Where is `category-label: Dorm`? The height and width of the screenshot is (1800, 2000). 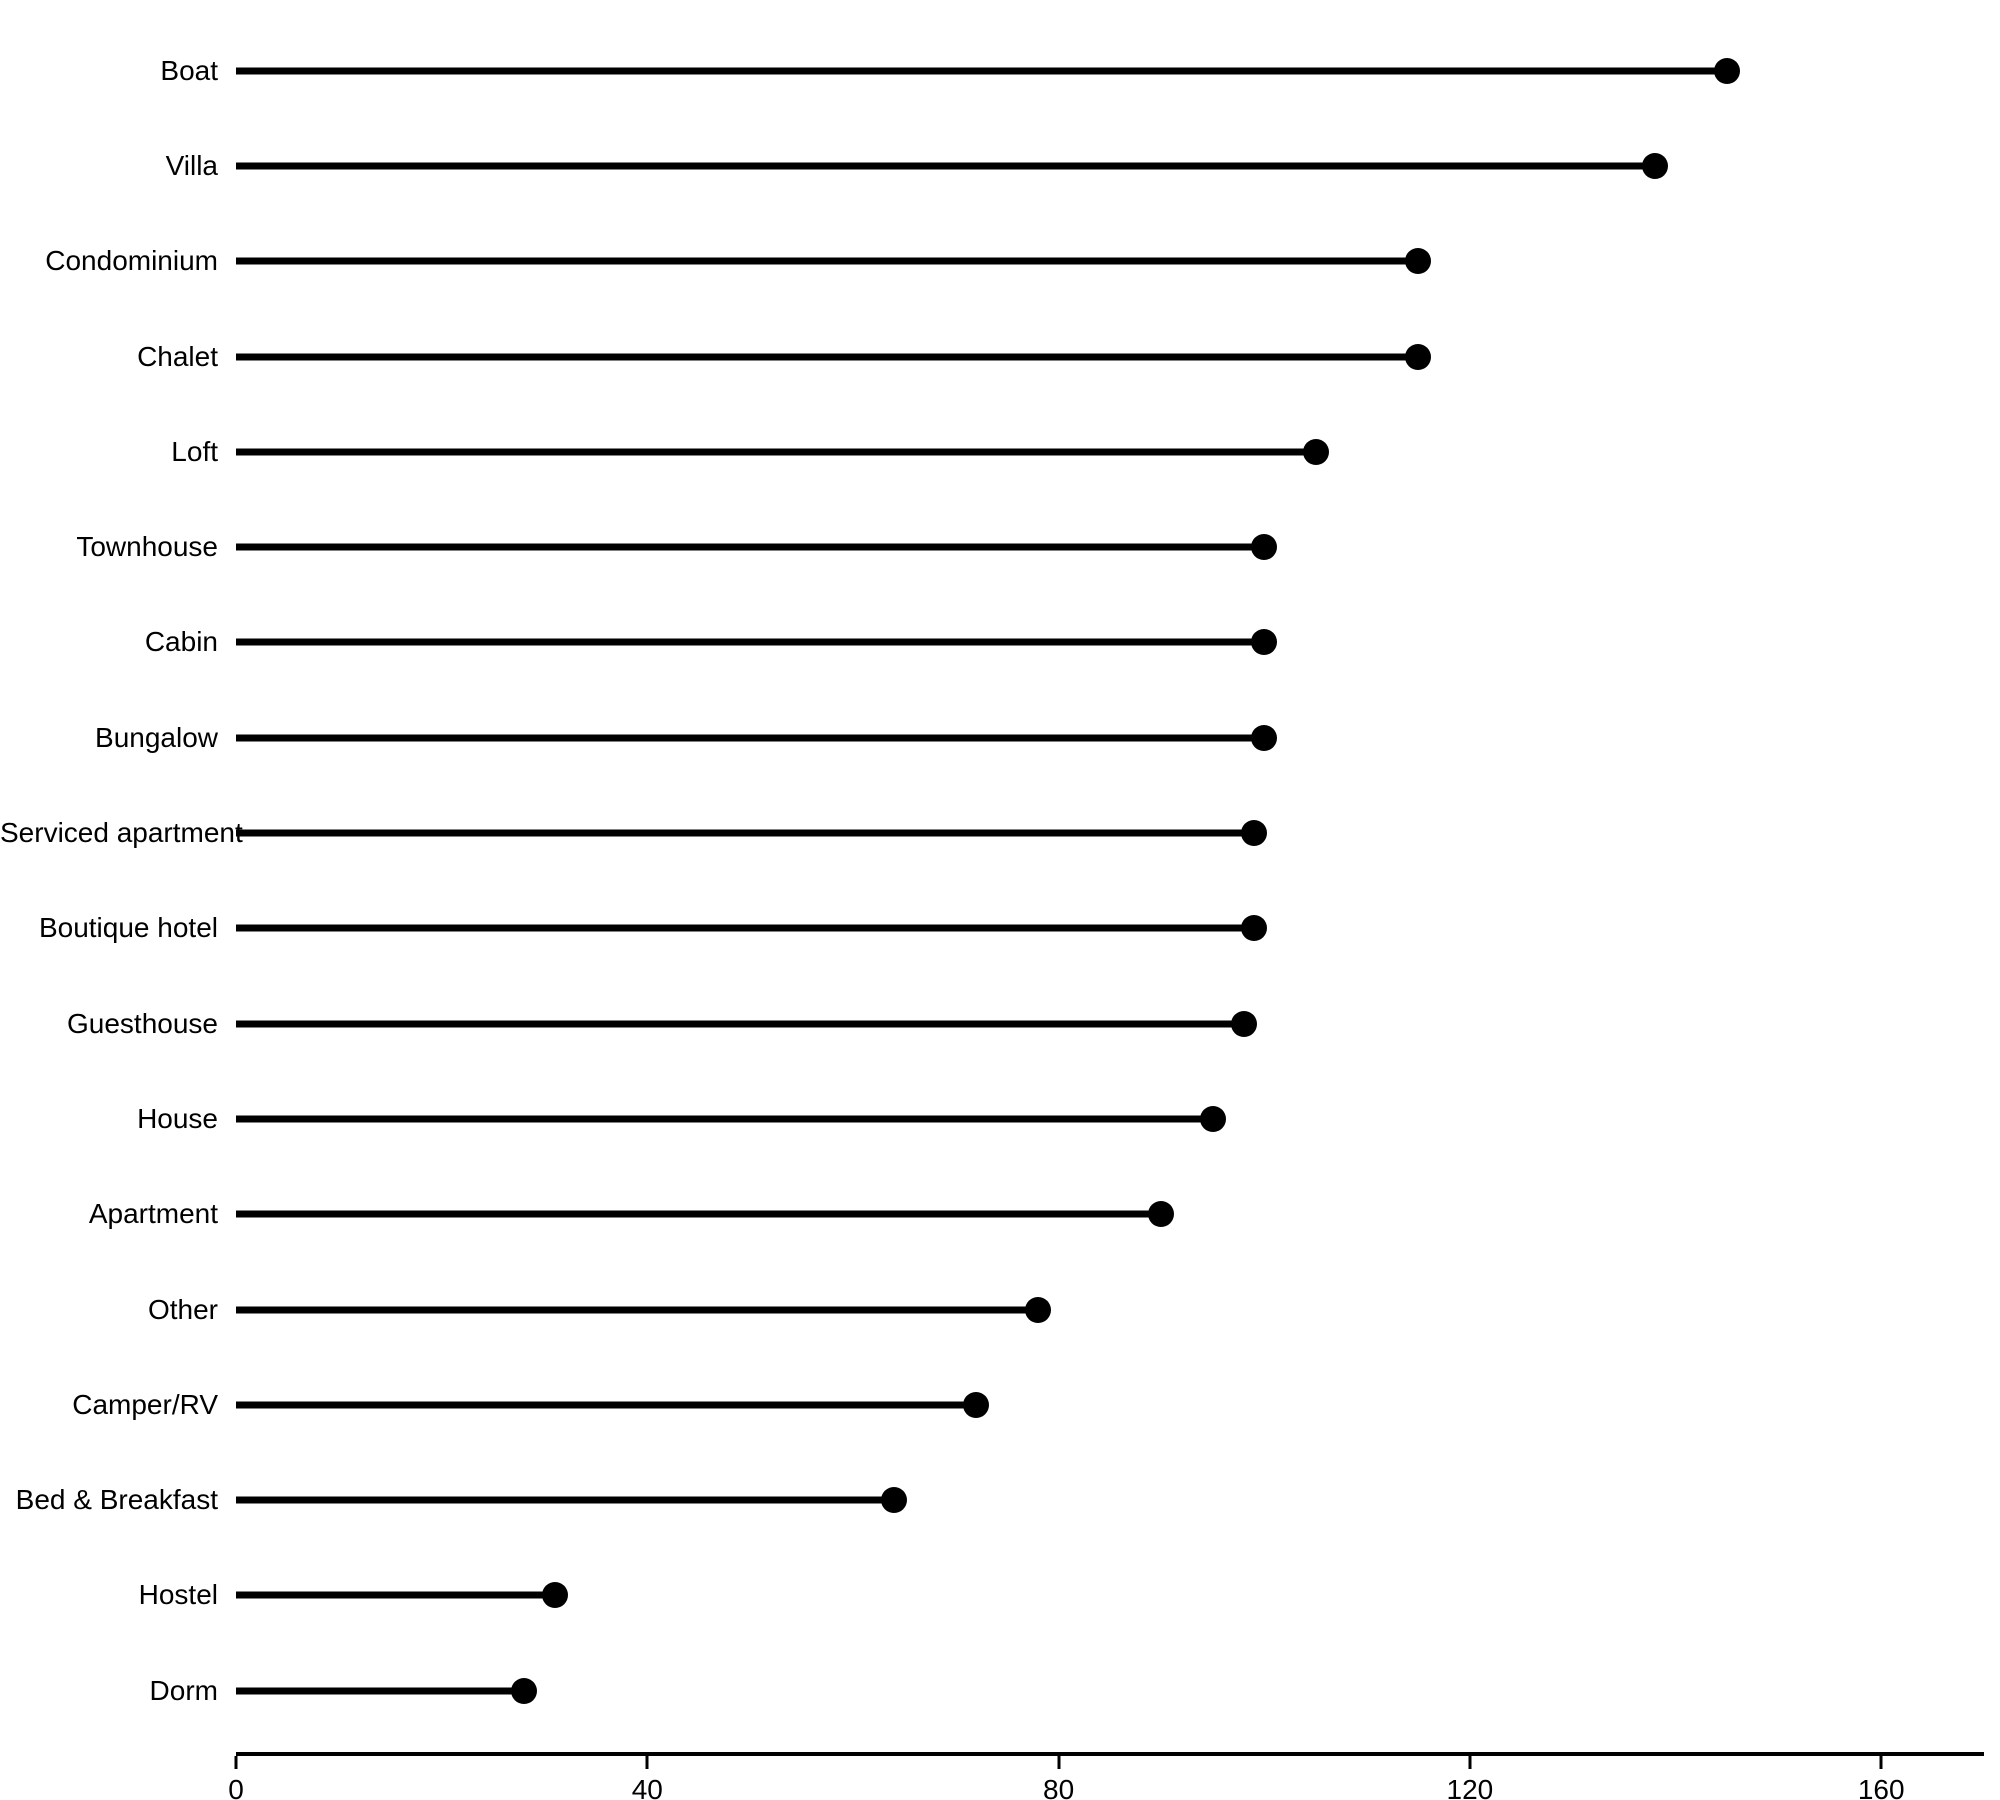 category-label: Dorm is located at coordinates (183, 1690).